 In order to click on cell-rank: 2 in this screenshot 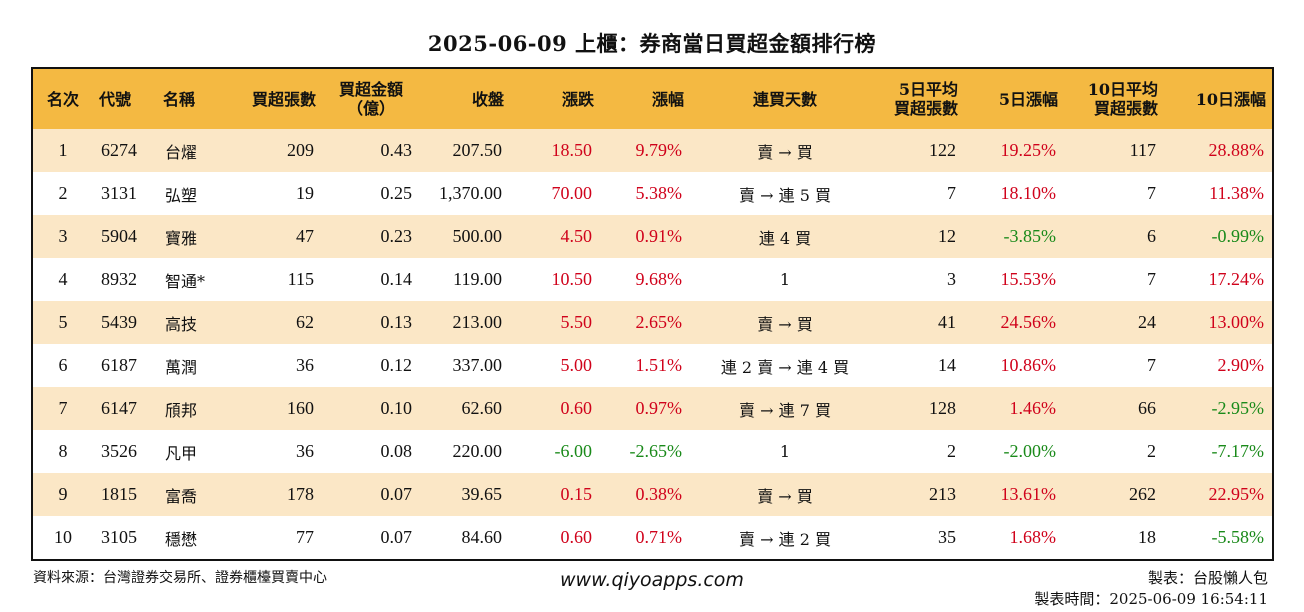, I will do `click(63, 193)`.